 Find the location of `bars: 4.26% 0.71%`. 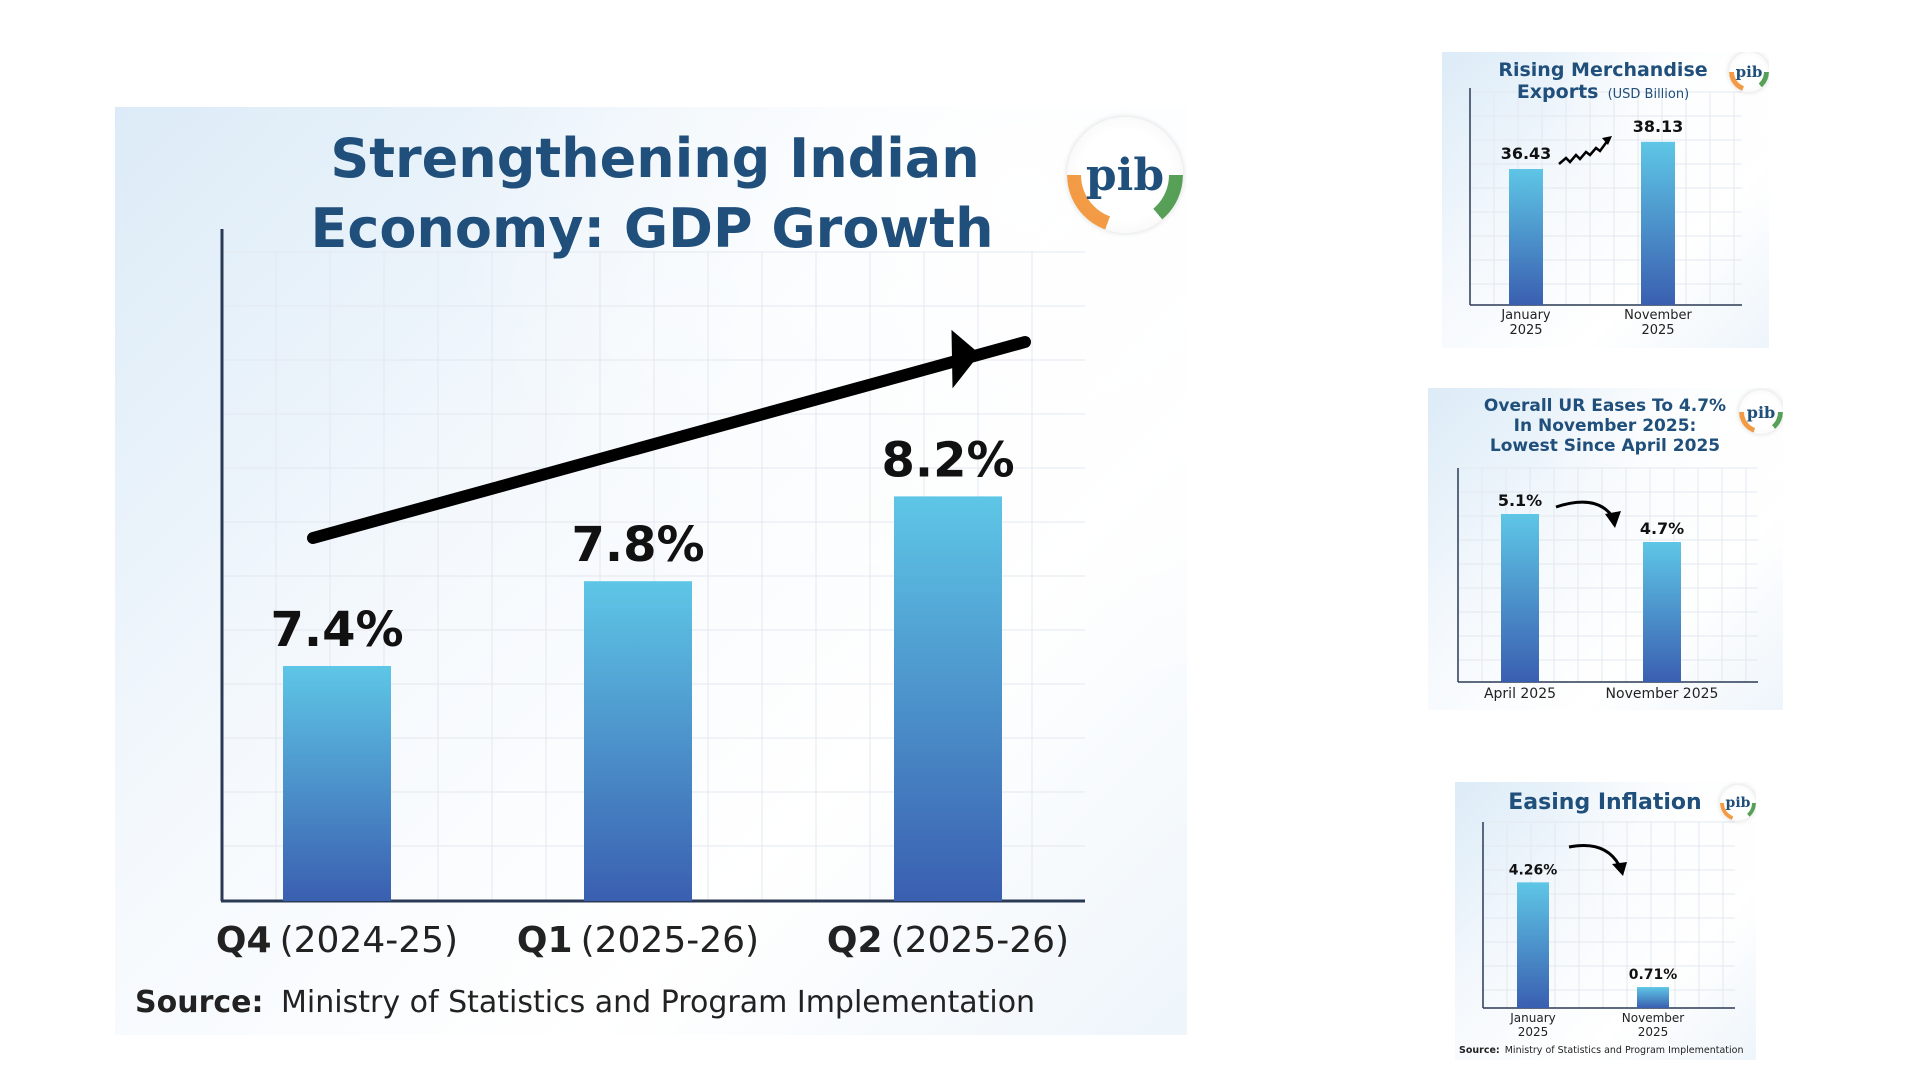

bars: 4.26% 0.71% is located at coordinates (1593, 935).